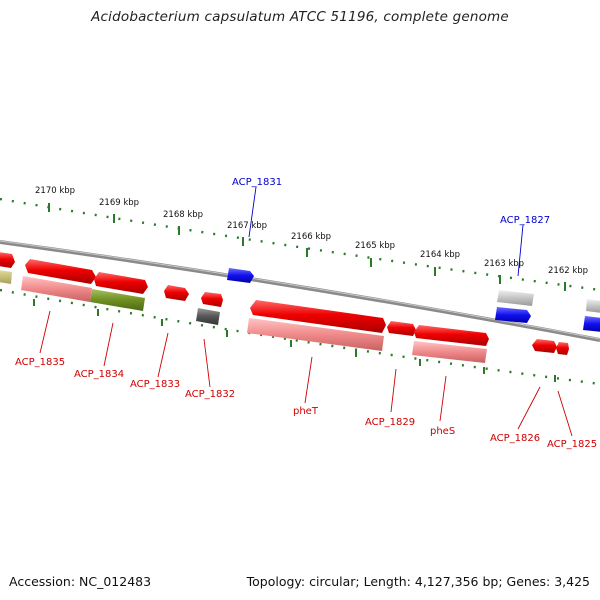  I want to click on feature-block-pheT, so click(315, 334).